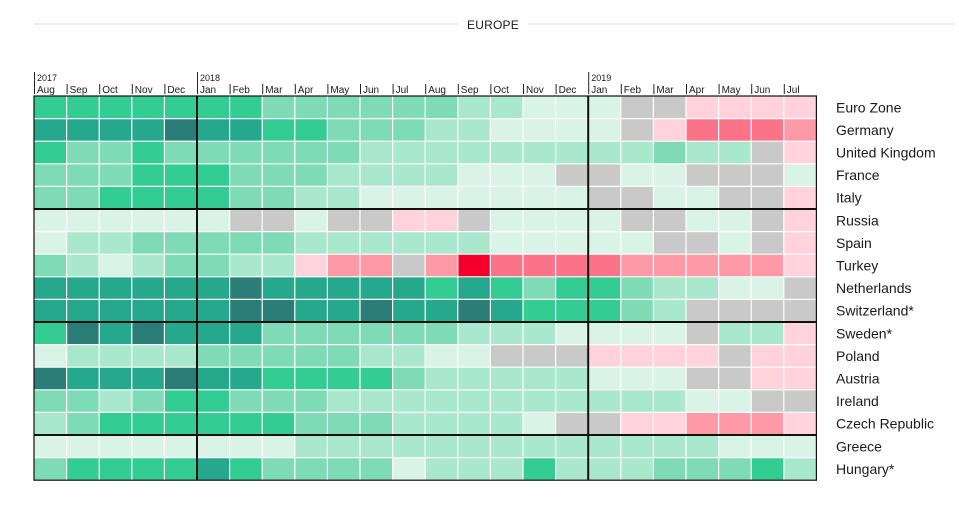 This screenshot has width=959, height=520. Describe the element at coordinates (858, 356) in the screenshot. I see `row-label: Poland` at that location.